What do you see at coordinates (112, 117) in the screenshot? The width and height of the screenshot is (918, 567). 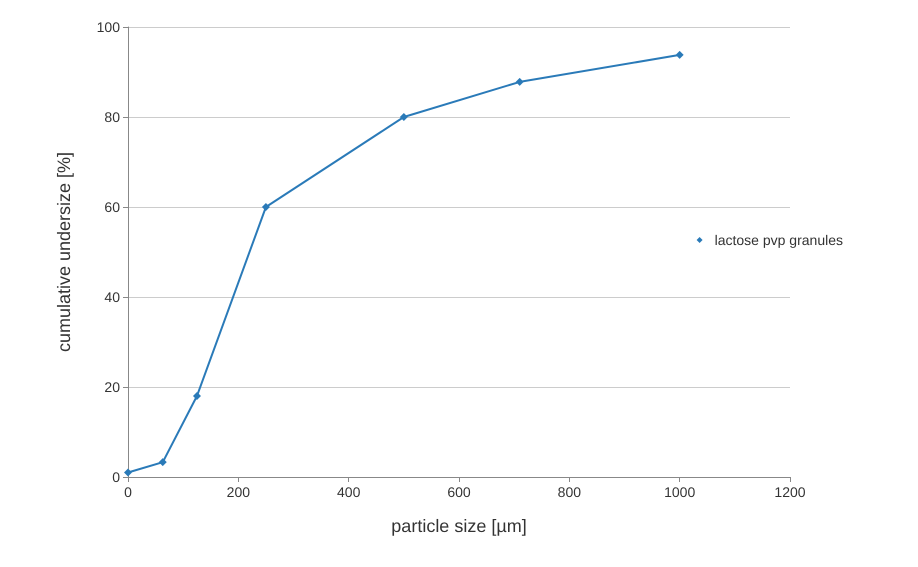 I see `y-tick-label: 80` at bounding box center [112, 117].